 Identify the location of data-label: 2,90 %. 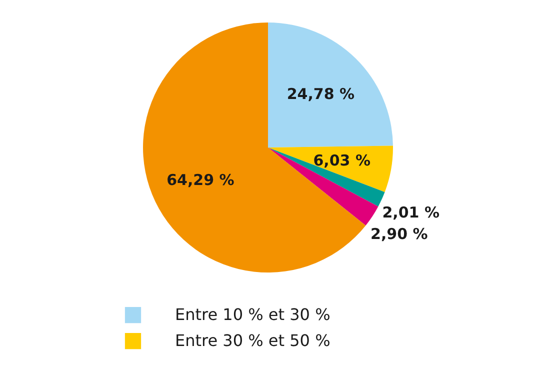
(399, 233).